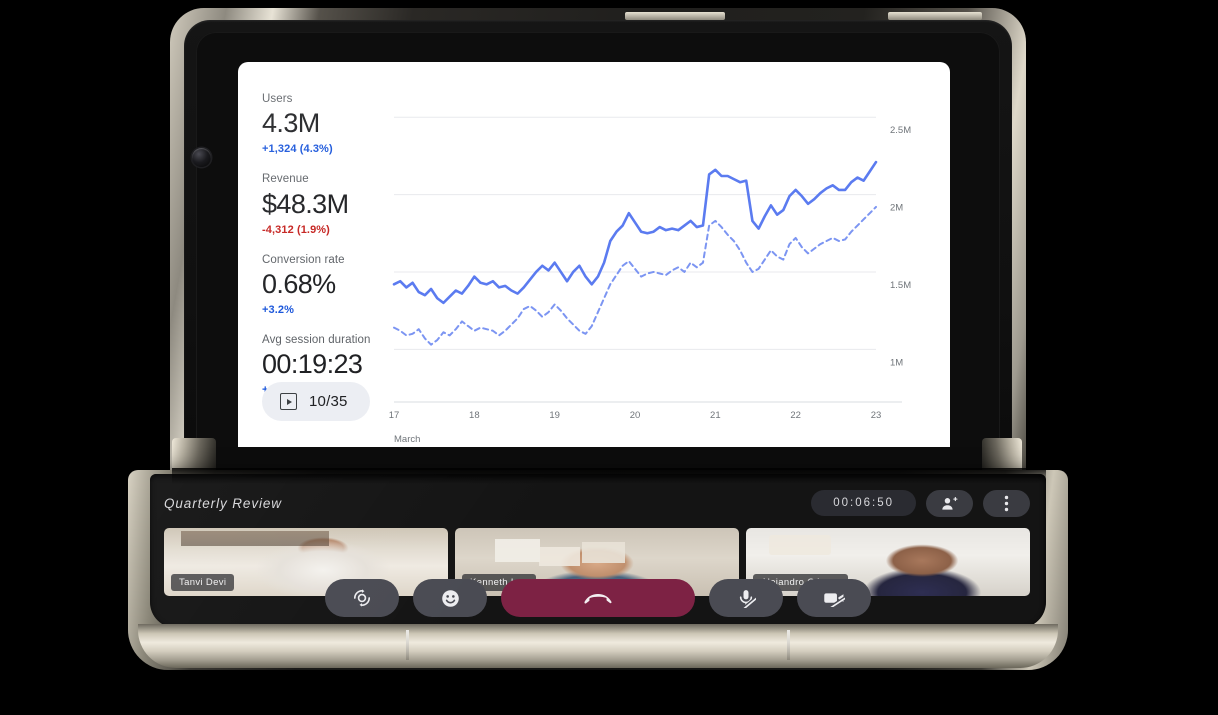 This screenshot has width=1218, height=715. I want to click on microphone-button, so click(746, 598).